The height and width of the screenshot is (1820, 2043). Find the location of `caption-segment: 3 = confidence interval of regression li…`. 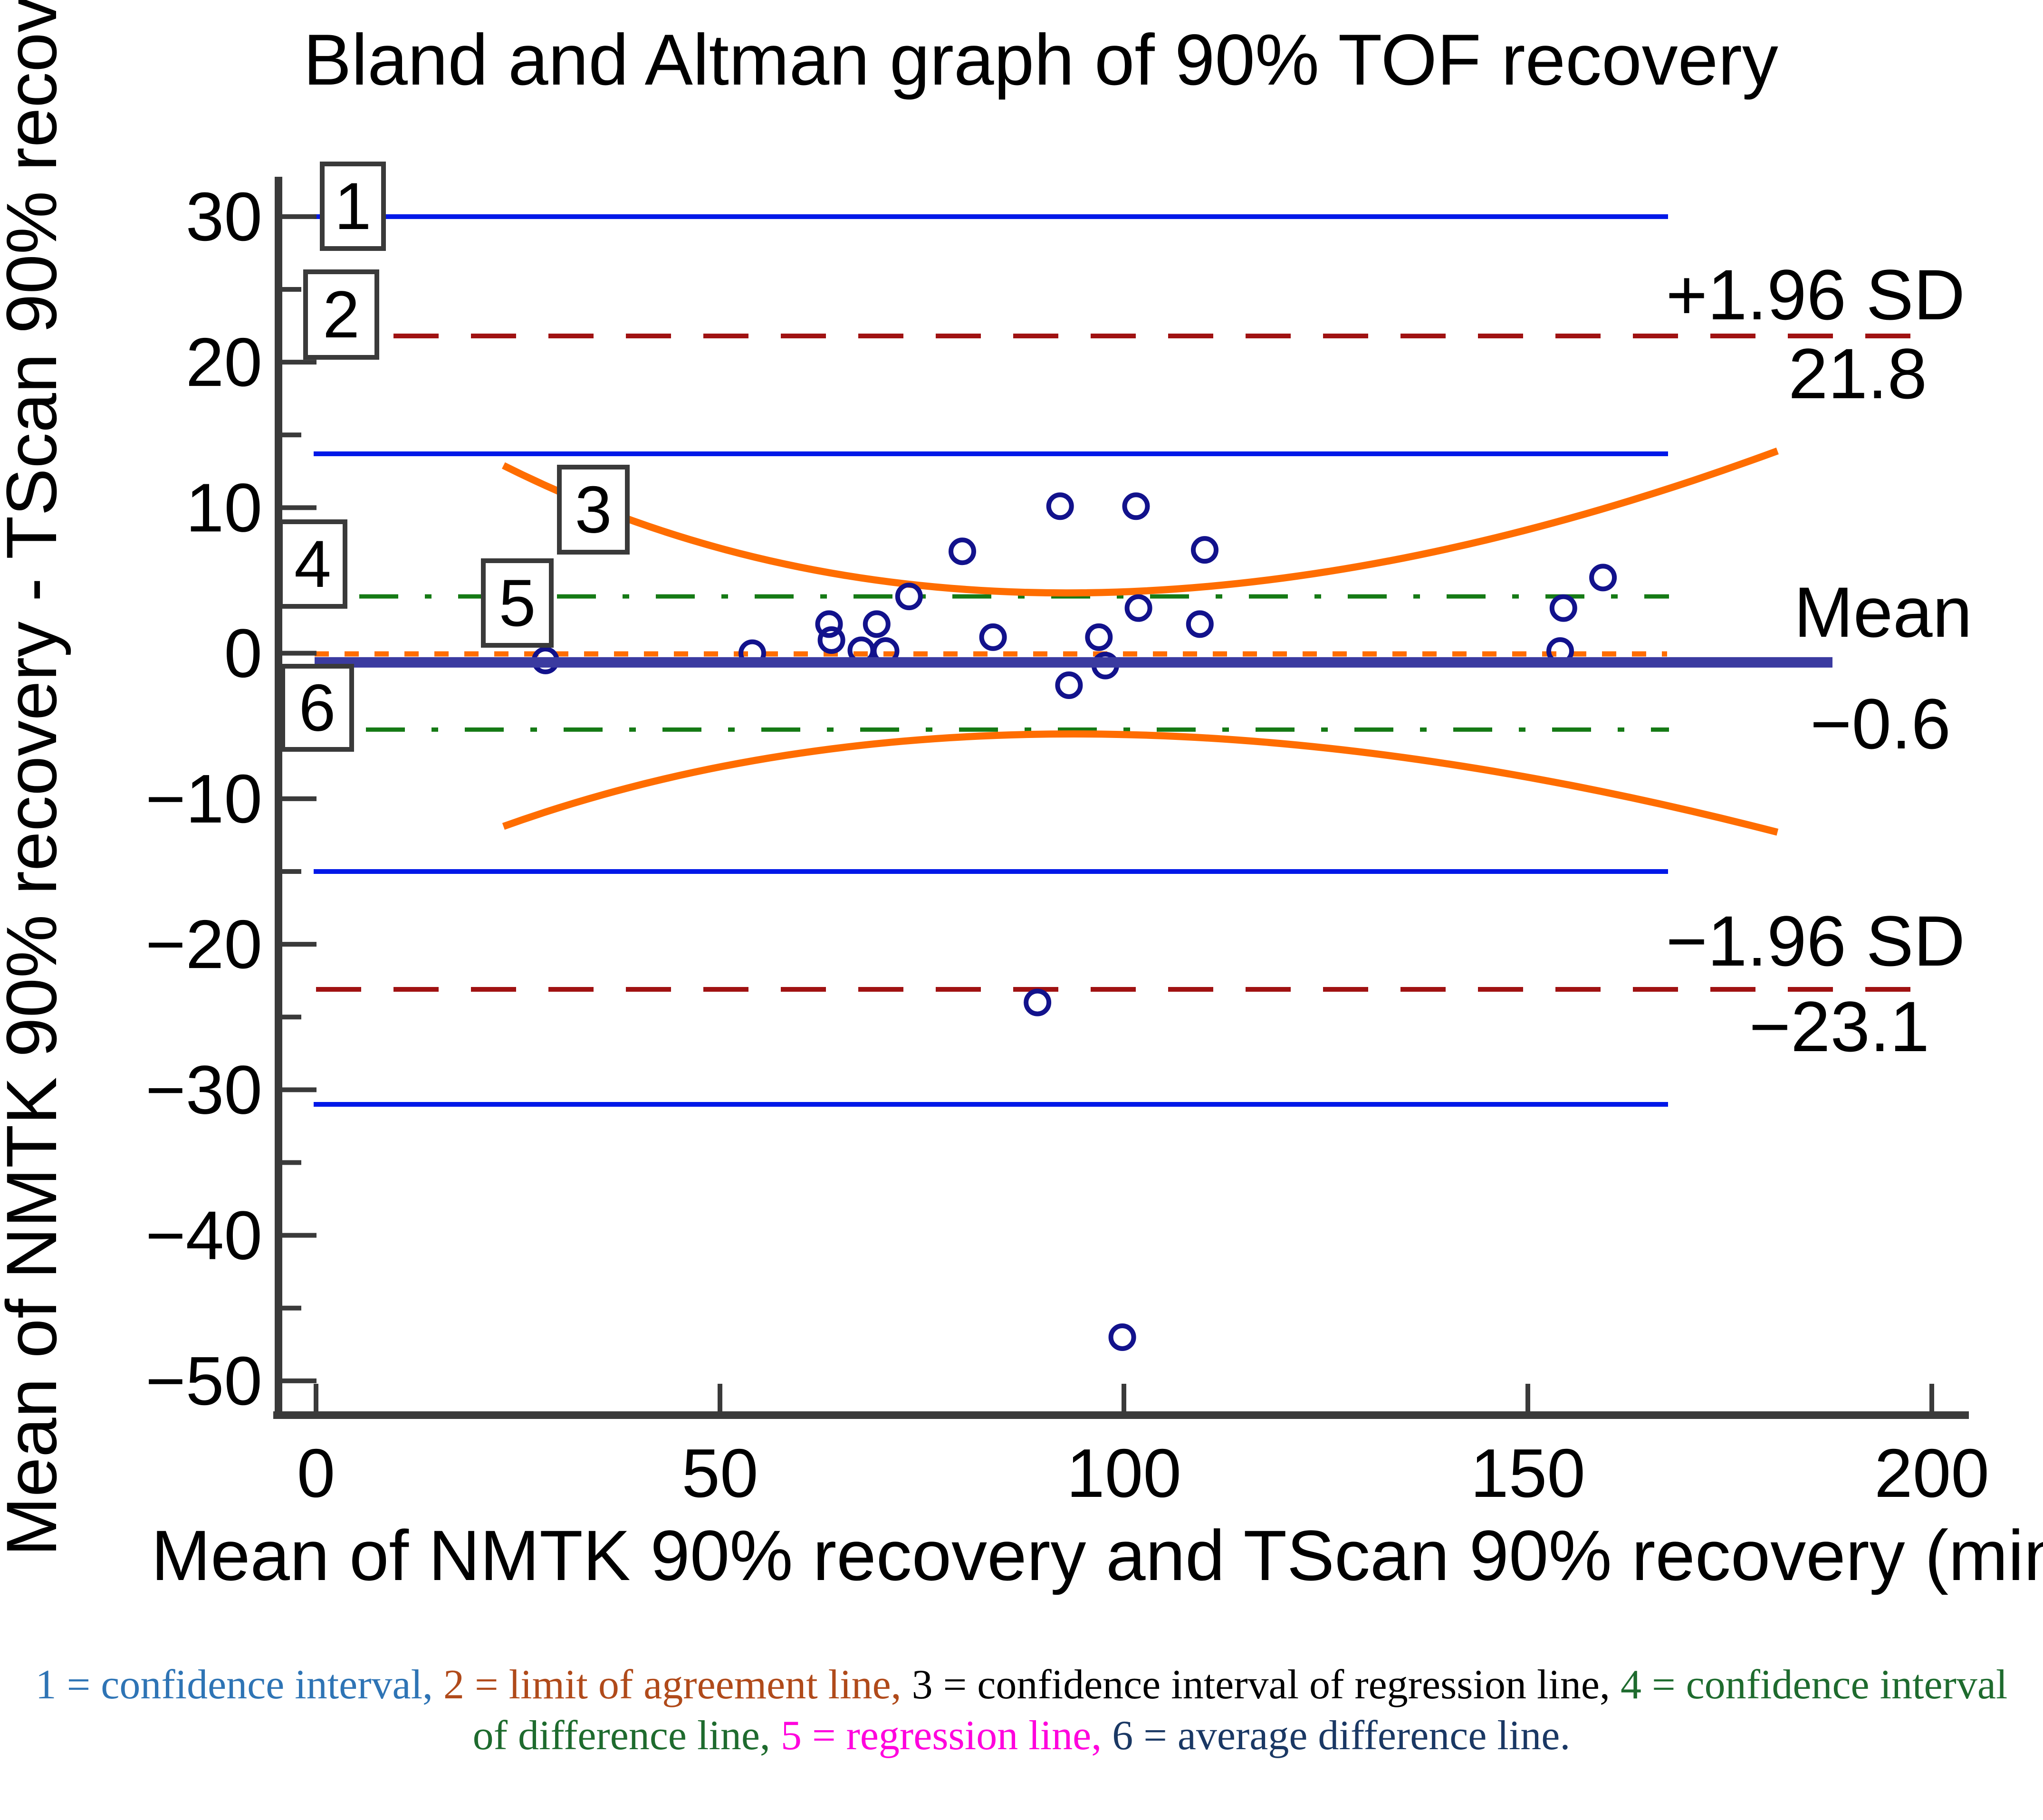

caption-segment: 3 = confidence interval of regression li… is located at coordinates (1266, 1685).